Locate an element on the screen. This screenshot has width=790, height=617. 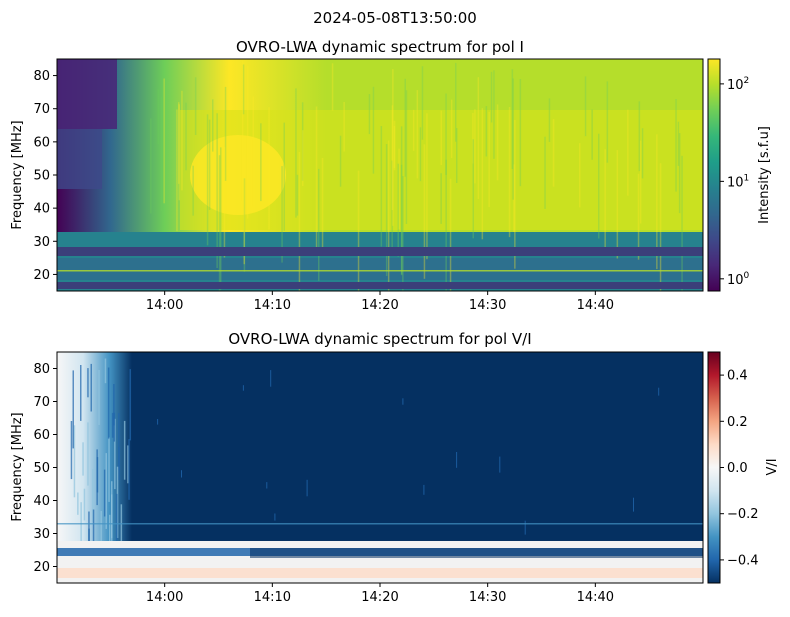
panel1-colorbar: 100 101 102 Intensity [s.f.u] is located at coordinates (739, 175).